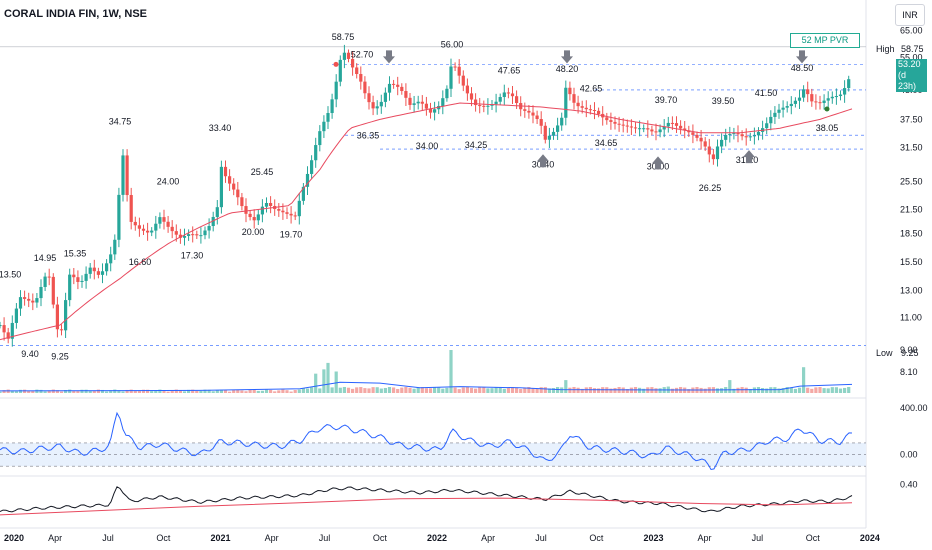 This screenshot has height=550, width=932. Describe the element at coordinates (910, 15) in the screenshot. I see `currency-button: INR` at that location.